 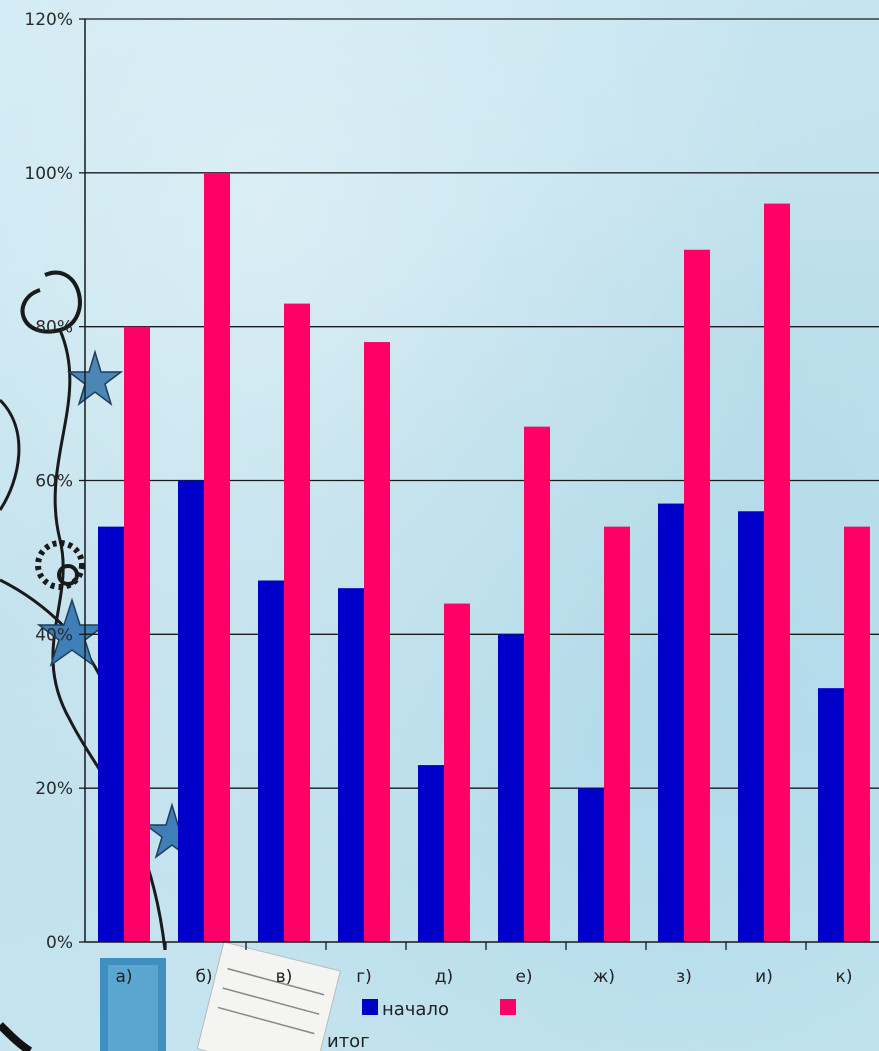 What do you see at coordinates (54, 789) in the screenshot?
I see `y-tick-label: 20%` at bounding box center [54, 789].